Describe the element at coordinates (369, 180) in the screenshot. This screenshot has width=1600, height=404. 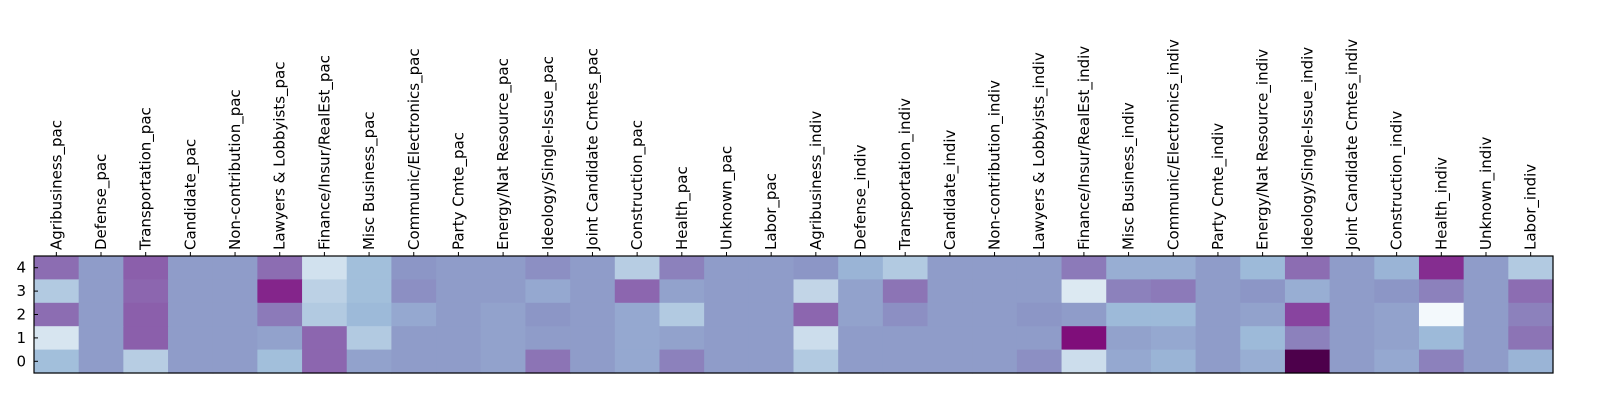
I see `x-tick-label: Misc Business_pac` at that location.